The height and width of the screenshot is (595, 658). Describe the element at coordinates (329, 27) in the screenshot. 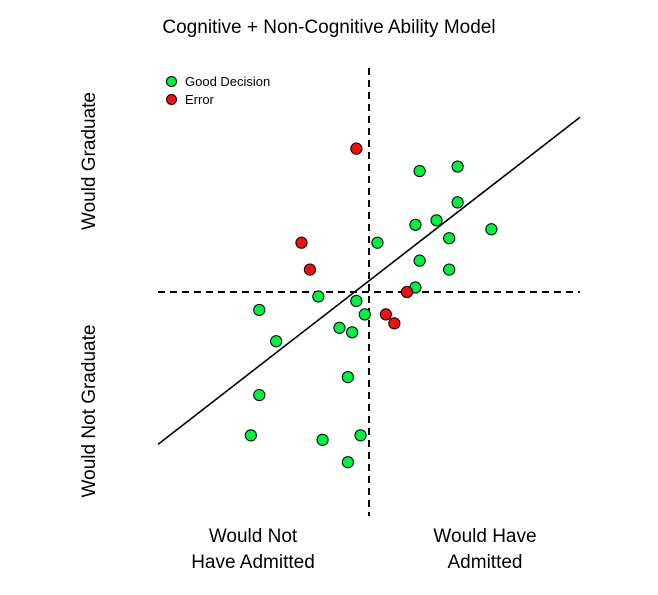

I see `chart-title: Cognitive + Non-Cognitive Ability Model` at that location.